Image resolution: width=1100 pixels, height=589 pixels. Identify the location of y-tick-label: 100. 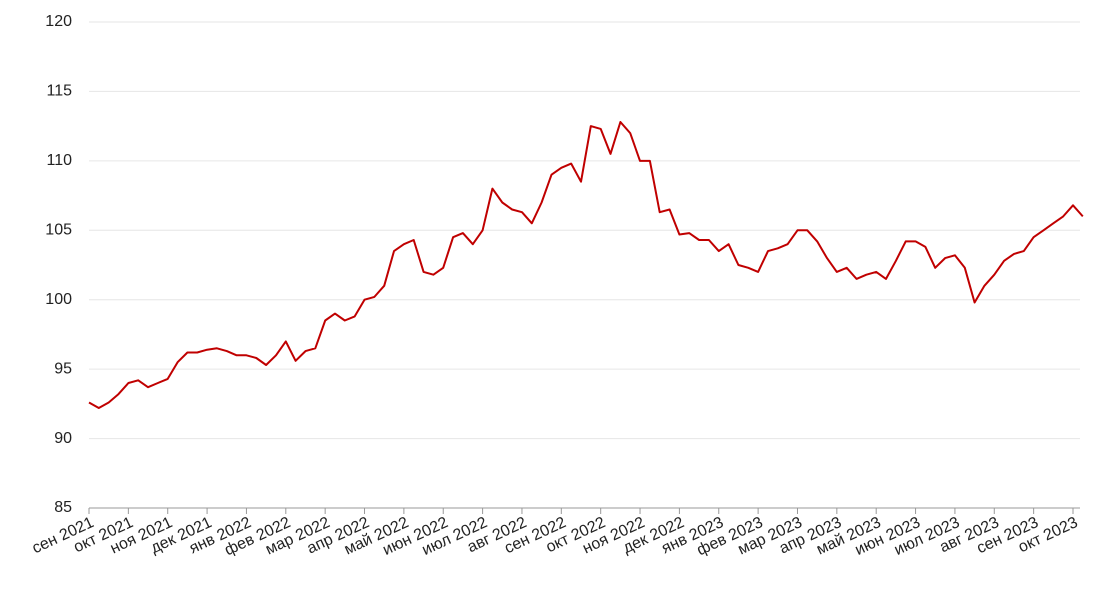
(58, 299).